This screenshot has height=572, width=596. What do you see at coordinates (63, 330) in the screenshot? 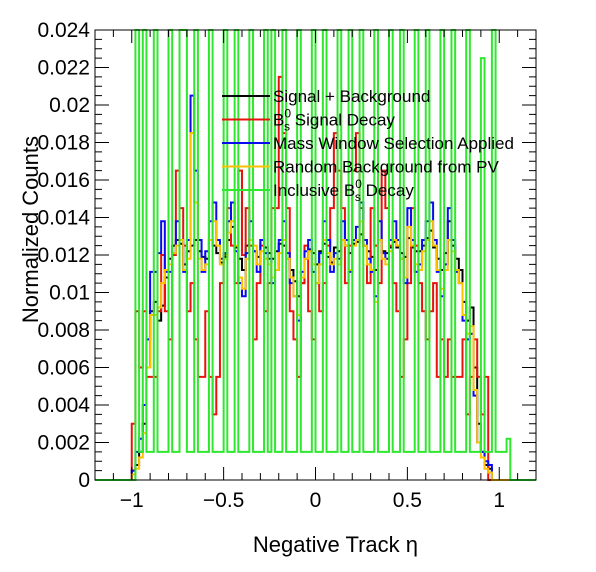
I see `y-tick-label: 0.008` at bounding box center [63, 330].